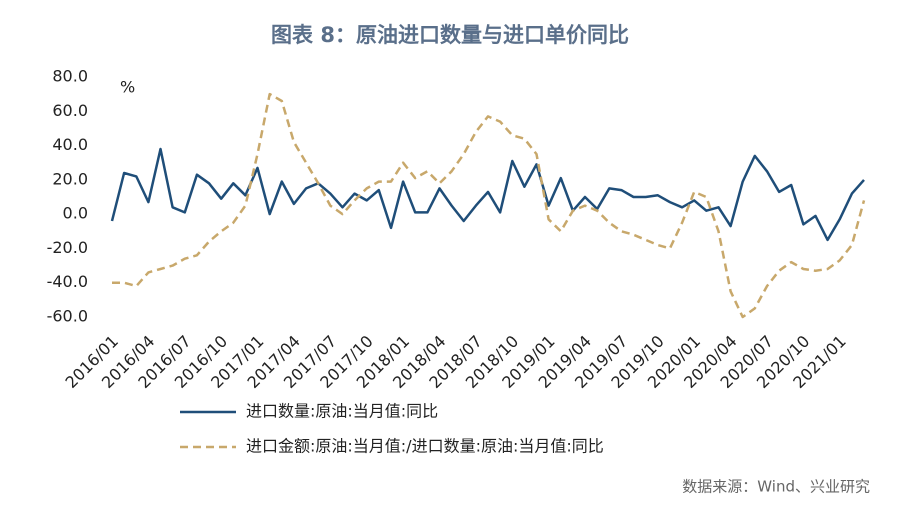 Image resolution: width=900 pixels, height=505 pixels. Describe the element at coordinates (70, 76) in the screenshot. I see `y-tick-label: 80.0` at that location.